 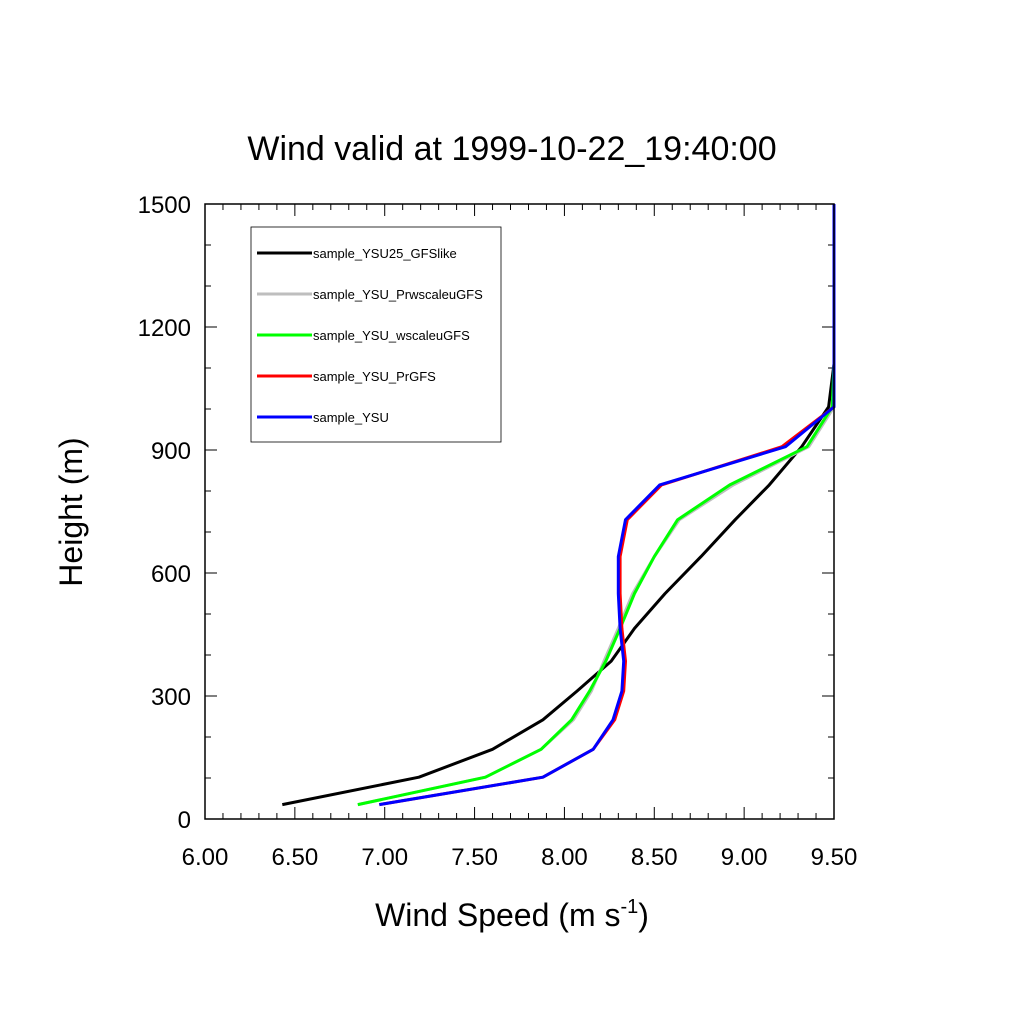 What do you see at coordinates (374, 376) in the screenshot?
I see `legend-label: sample_YSU_PrGFS` at bounding box center [374, 376].